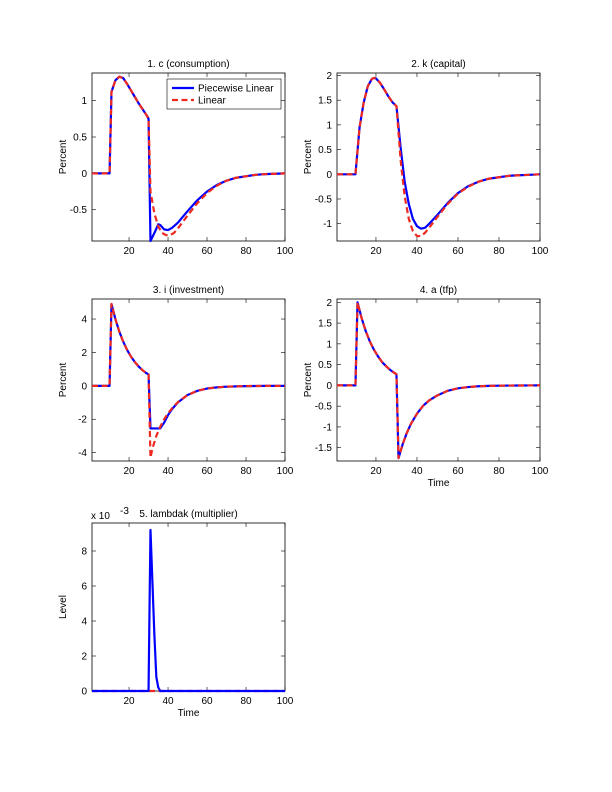 This screenshot has width=612, height=792. I want to click on chart-title: 1. c (consumption), so click(188, 64).